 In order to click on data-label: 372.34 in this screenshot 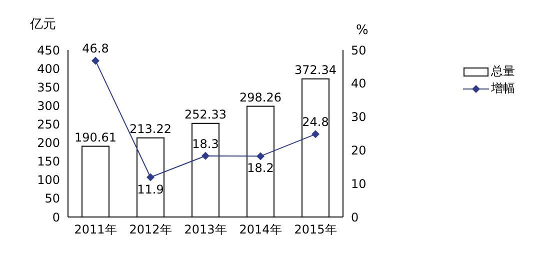, I will do `click(315, 69)`.